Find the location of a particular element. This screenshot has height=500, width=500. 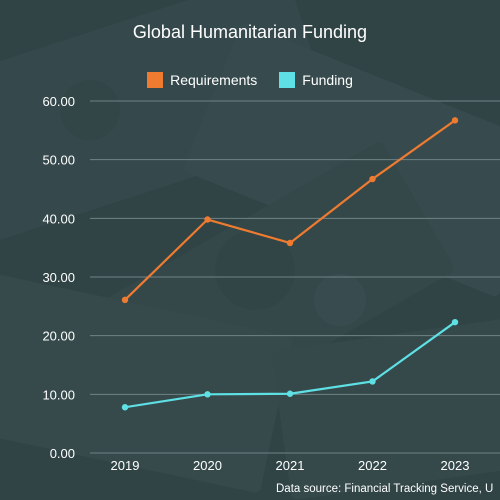

y-tick-label: 30.00 is located at coordinates (58, 277).